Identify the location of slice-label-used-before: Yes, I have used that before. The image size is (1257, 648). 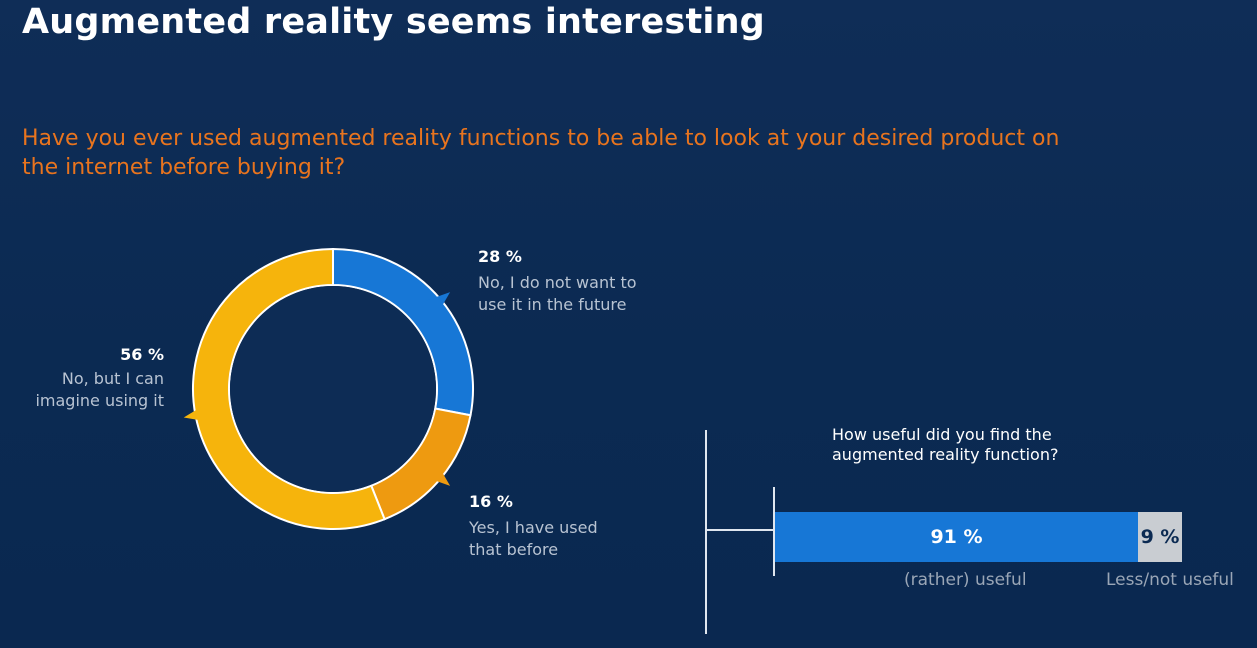
(533, 538).